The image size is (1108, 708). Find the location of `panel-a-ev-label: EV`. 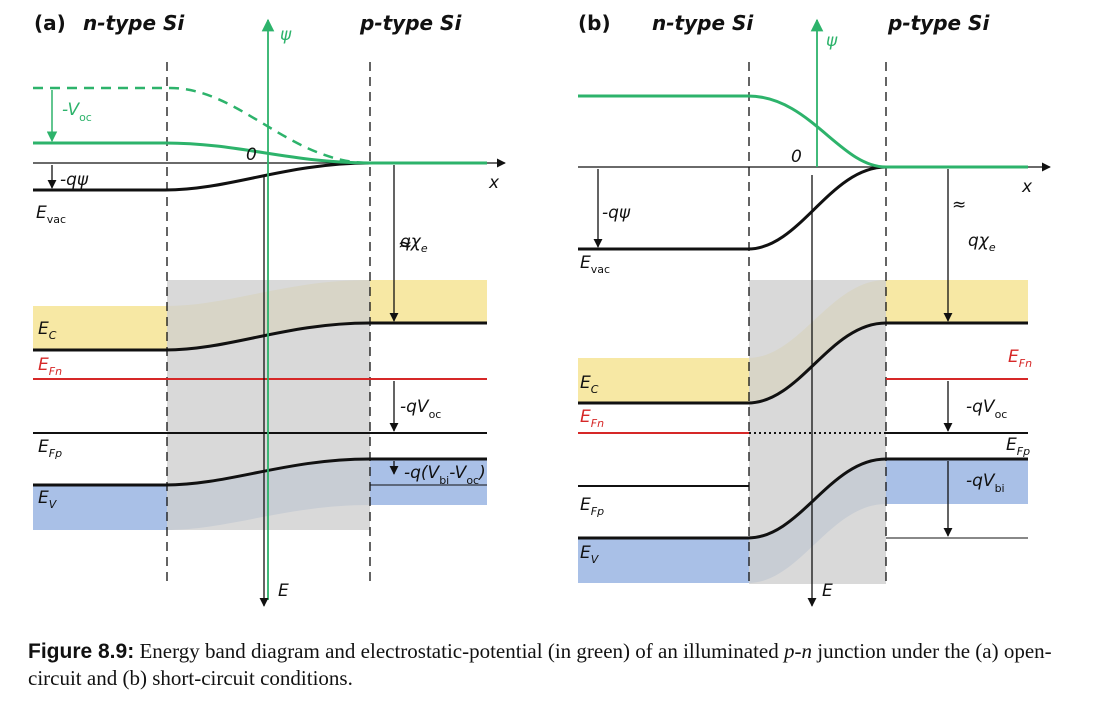

panel-a-ev-label: EV is located at coordinates (48, 499).